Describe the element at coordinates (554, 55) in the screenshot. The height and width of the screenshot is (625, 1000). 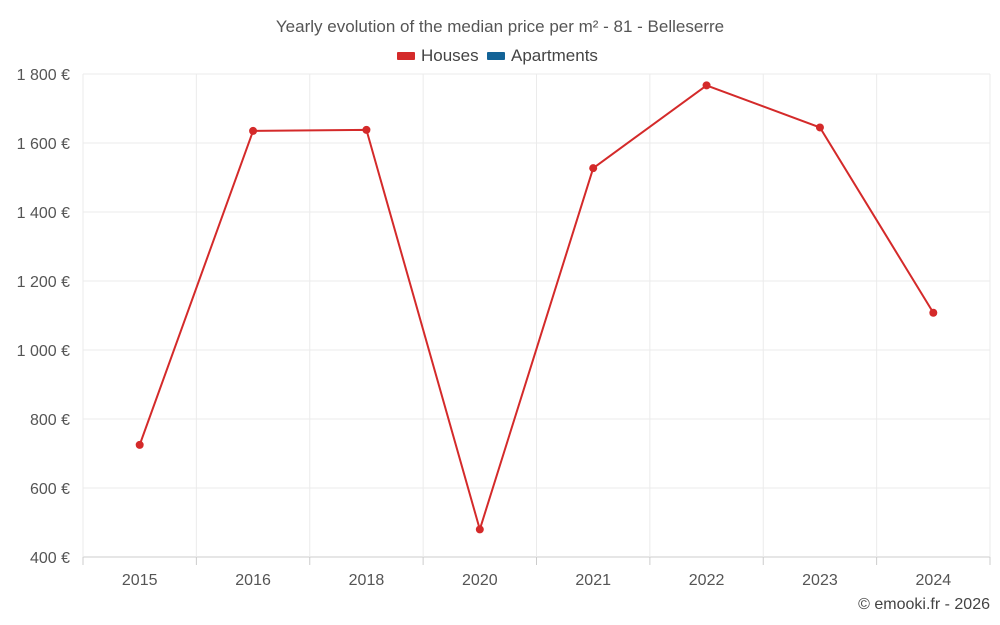
I see `legend-label: Apartments` at that location.